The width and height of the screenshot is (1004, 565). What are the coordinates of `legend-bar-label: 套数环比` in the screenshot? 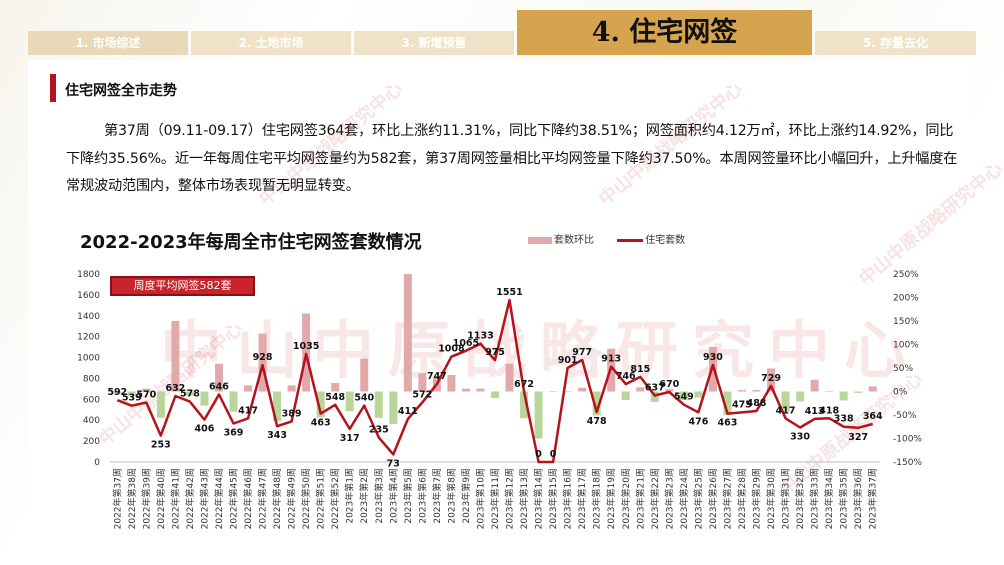 It's located at (574, 240).